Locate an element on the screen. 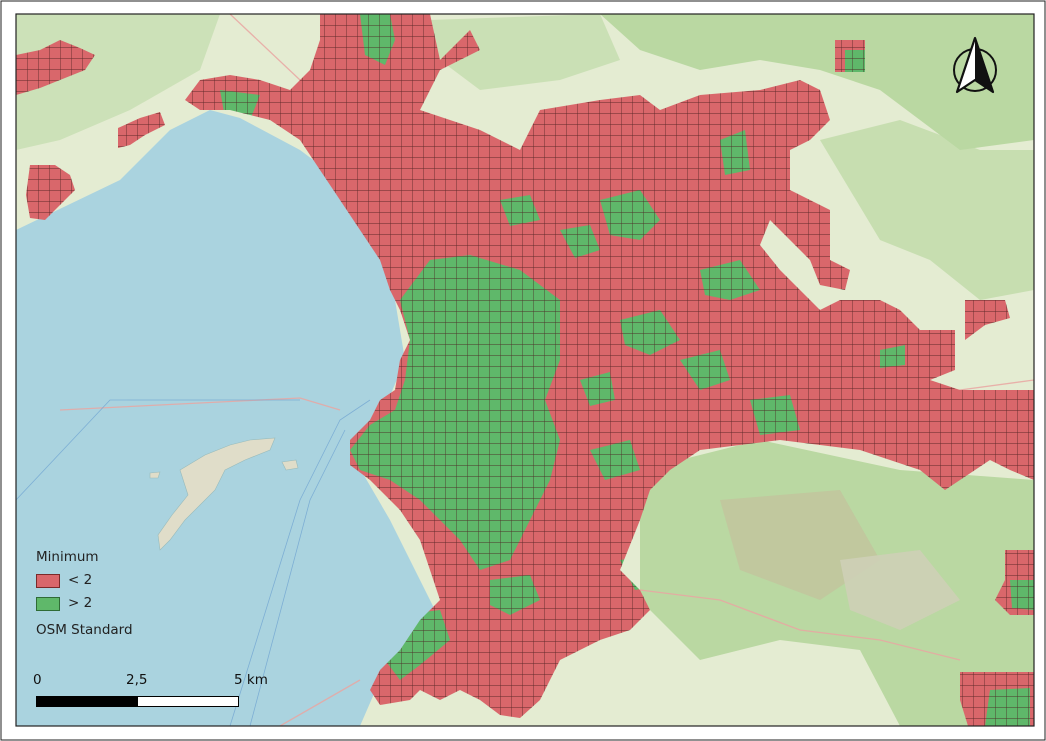 The height and width of the screenshot is (741, 1046). legend-swatch-high is located at coordinates (48, 604).